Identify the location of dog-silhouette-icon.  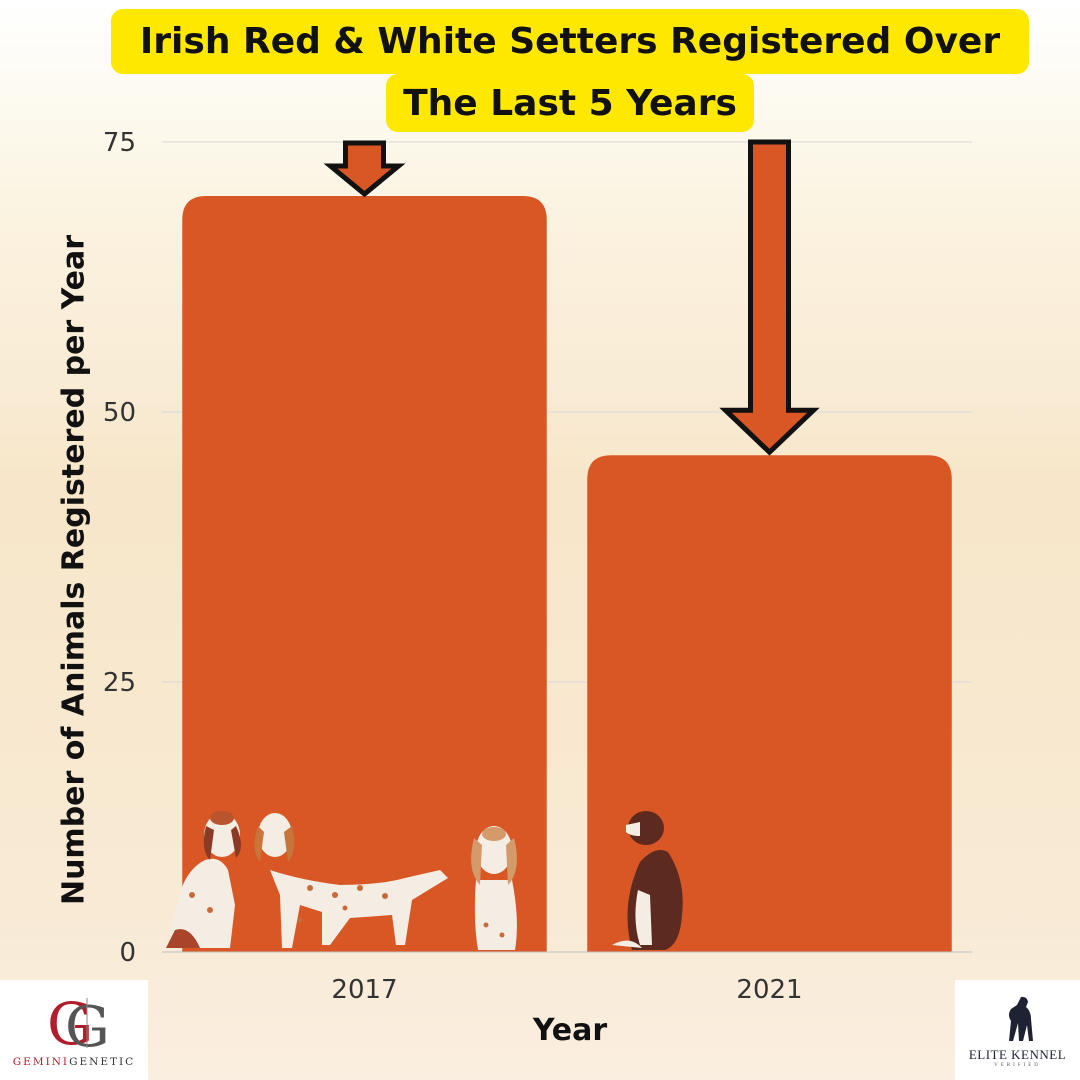
(1020, 1018).